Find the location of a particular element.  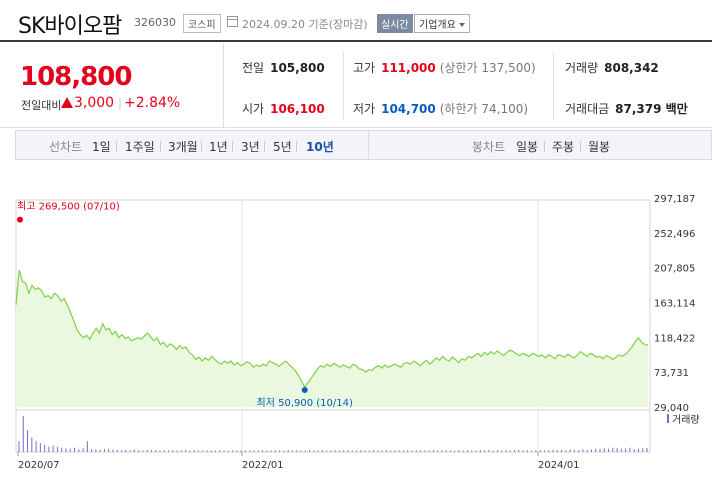

change-label: 전일대비 is located at coordinates (41, 105).